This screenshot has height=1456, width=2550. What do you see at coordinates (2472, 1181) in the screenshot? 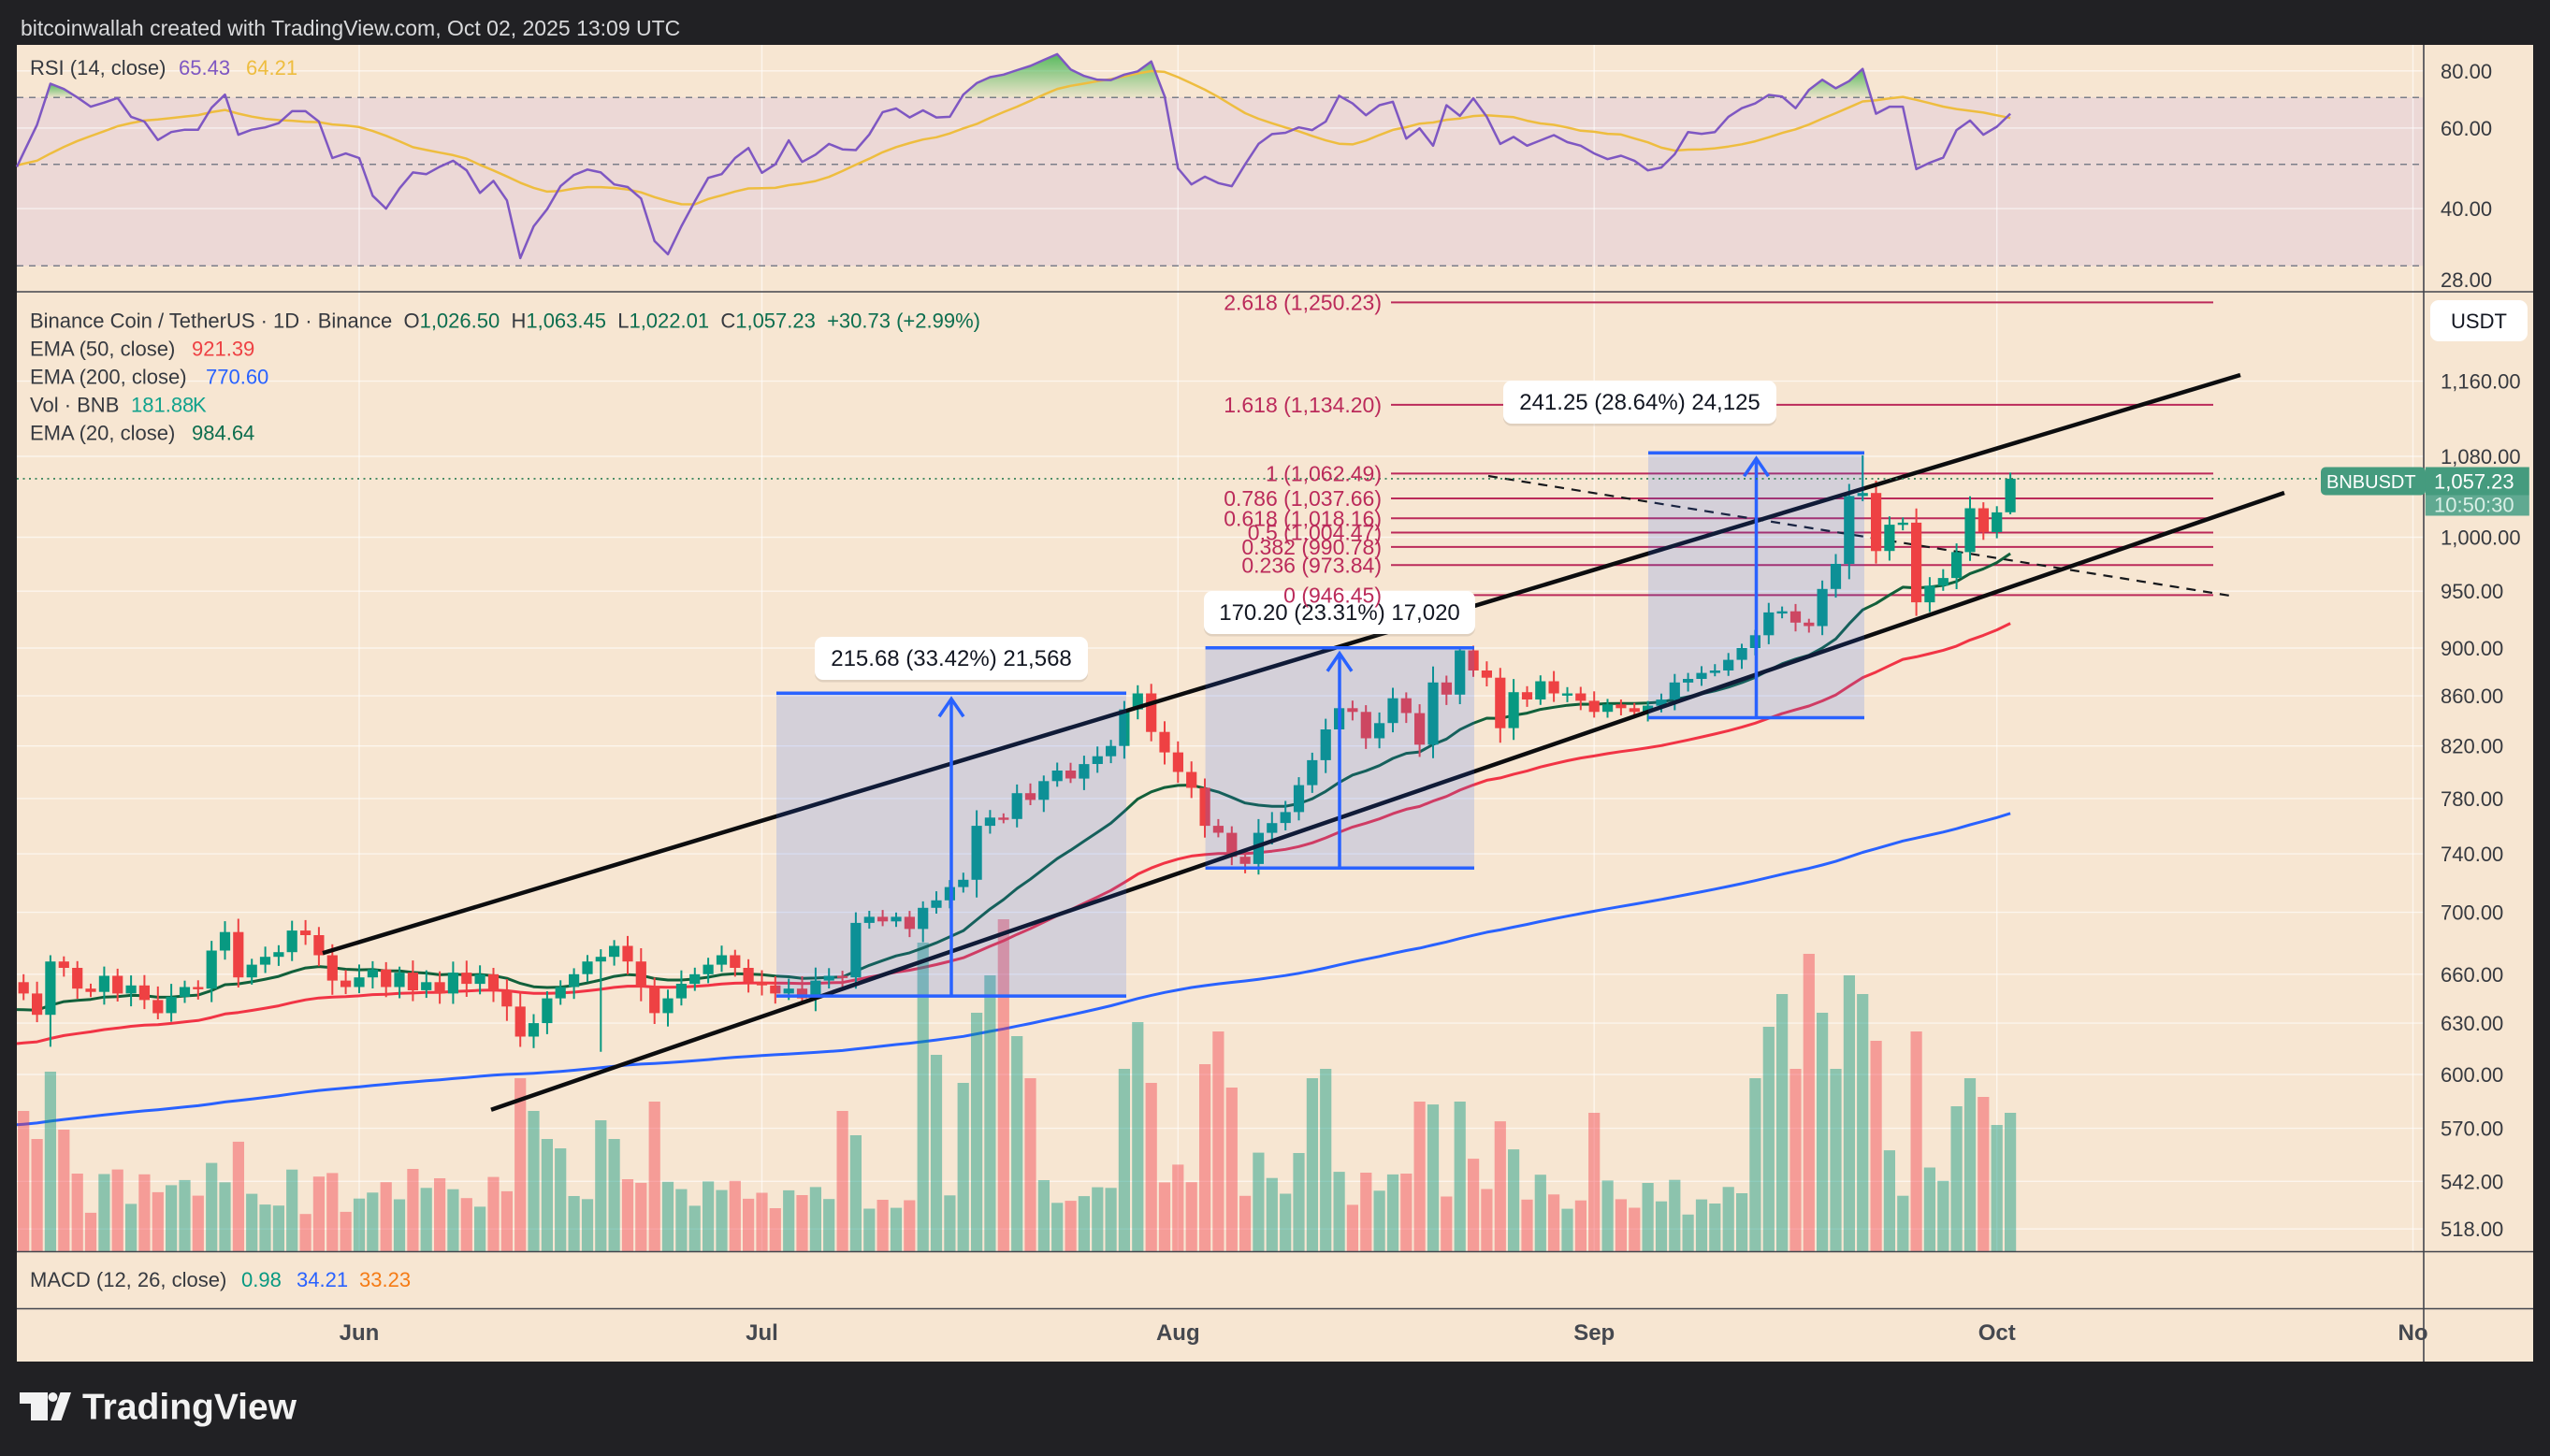
I see `svg-text: 542.00` at bounding box center [2472, 1181].